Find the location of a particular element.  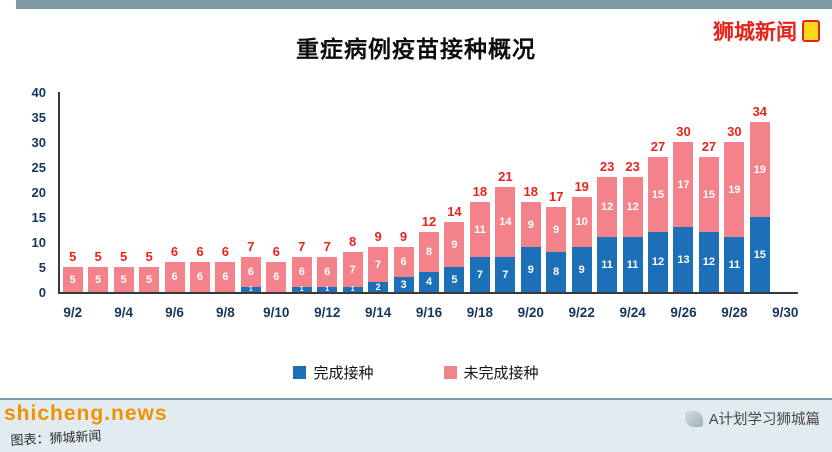

y-tick-label: 30 is located at coordinates (38, 142).